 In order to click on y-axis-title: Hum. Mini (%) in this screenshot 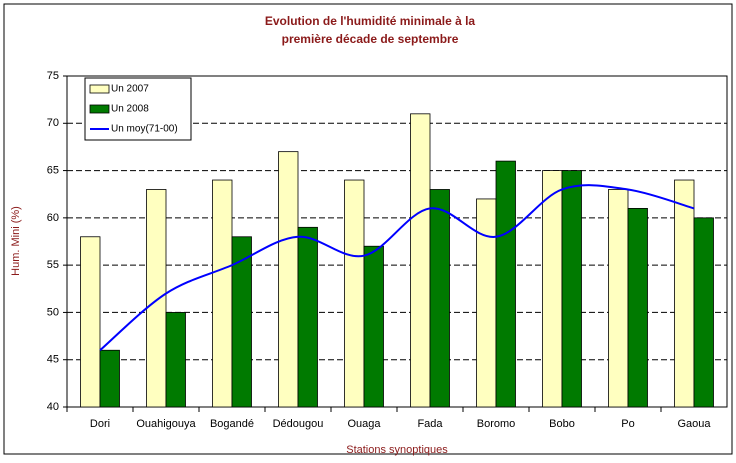, I will do `click(16, 241)`.